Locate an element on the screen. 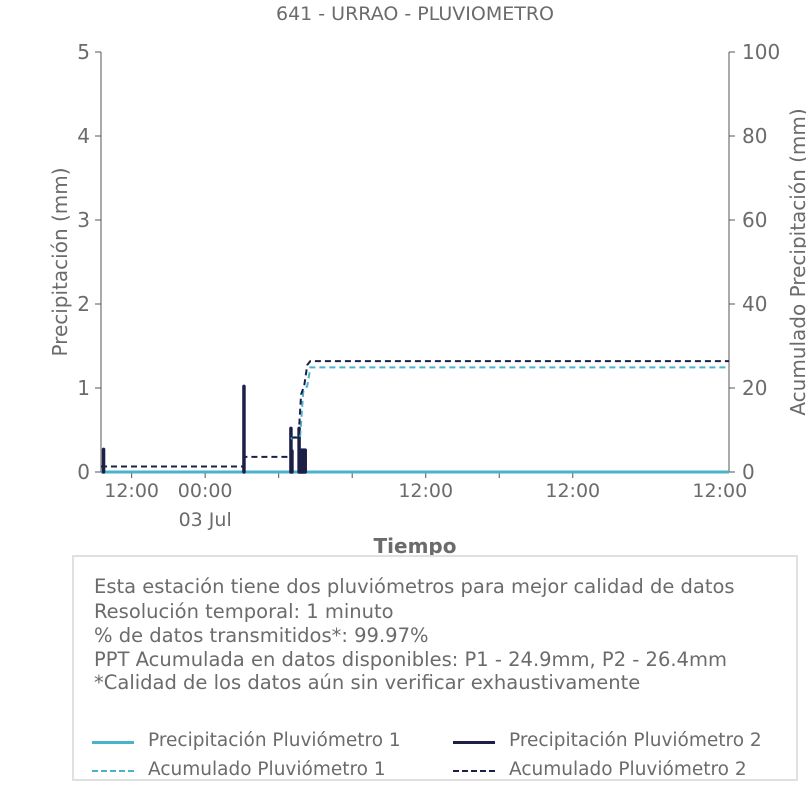 This screenshot has width=806, height=806. left-y-tick-label: 3 is located at coordinates (83, 220).